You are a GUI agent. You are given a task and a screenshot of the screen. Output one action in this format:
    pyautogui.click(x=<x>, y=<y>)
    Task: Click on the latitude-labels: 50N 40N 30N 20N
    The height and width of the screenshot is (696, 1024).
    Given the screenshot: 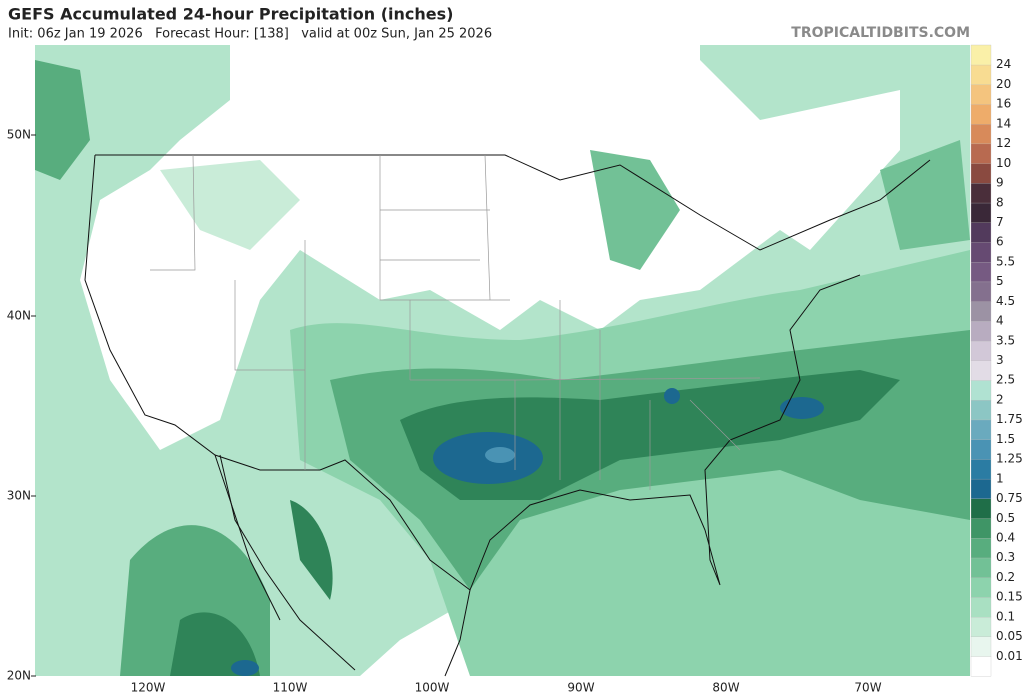 What is the action you would take?
    pyautogui.click(x=21, y=405)
    